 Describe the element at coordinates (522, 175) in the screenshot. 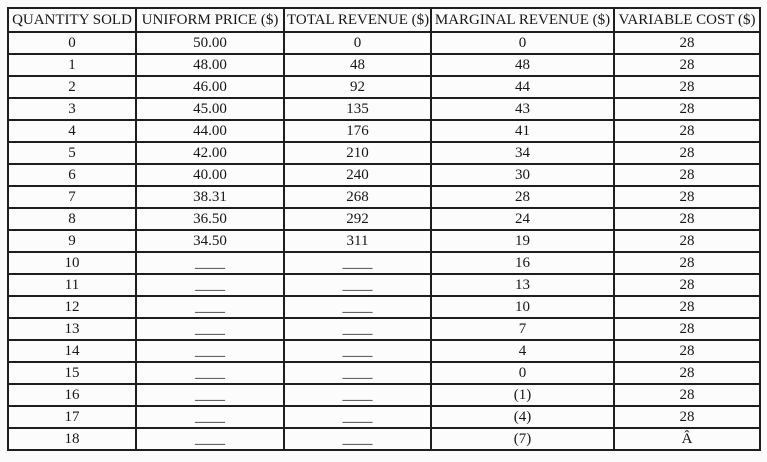

I see `cell-marginal-revenue: 30` at that location.